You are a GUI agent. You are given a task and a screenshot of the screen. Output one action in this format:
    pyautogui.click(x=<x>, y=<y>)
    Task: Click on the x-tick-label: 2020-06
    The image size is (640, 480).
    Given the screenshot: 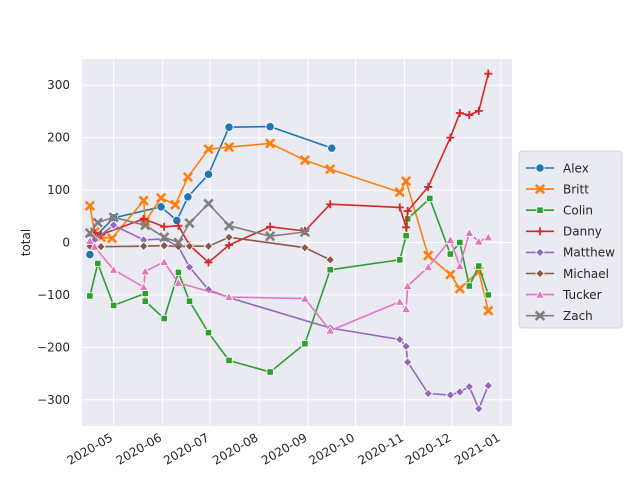 What is the action you would take?
    pyautogui.click(x=139, y=448)
    